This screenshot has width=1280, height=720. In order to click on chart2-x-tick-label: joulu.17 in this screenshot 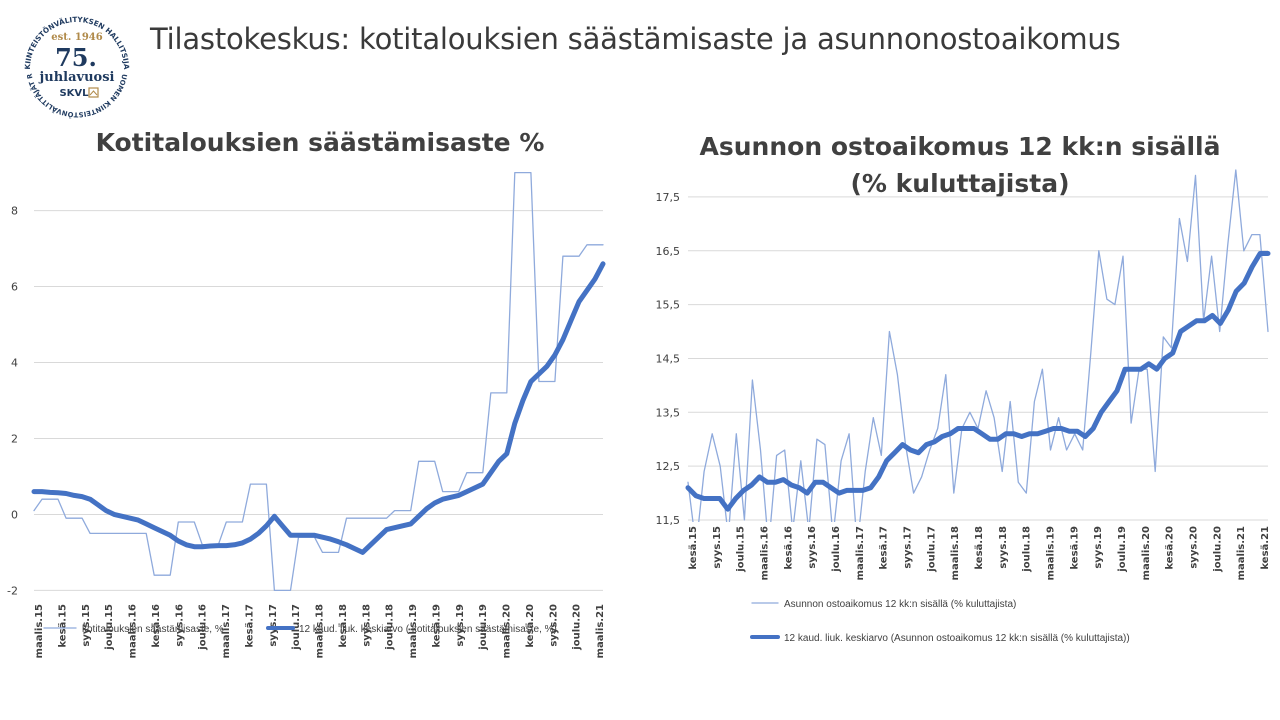, I will do `click(931, 549)`.